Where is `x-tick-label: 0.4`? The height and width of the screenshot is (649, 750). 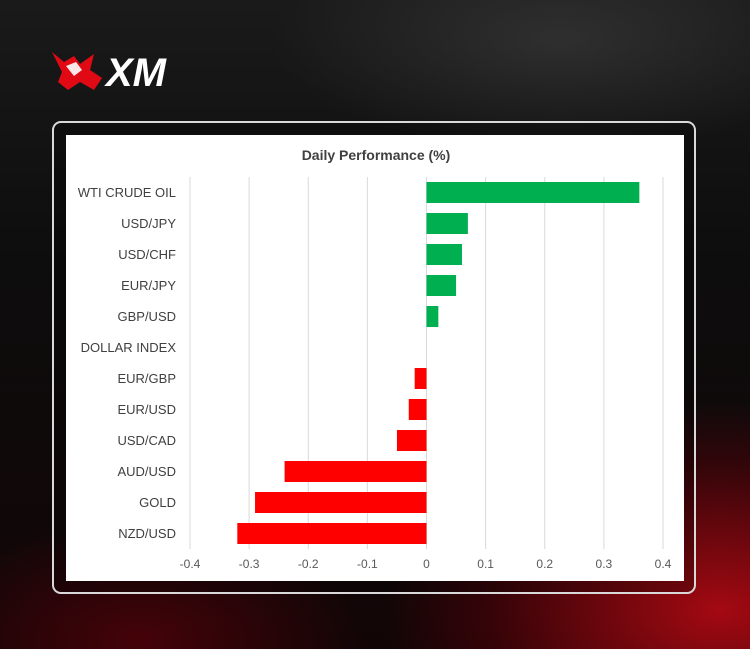
x-tick-label: 0.4 is located at coordinates (663, 564).